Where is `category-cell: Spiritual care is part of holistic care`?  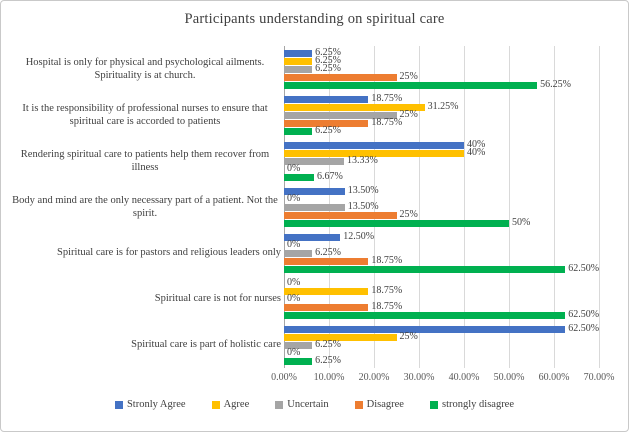 category-cell: Spiritual care is part of holistic care is located at coordinates (145, 345).